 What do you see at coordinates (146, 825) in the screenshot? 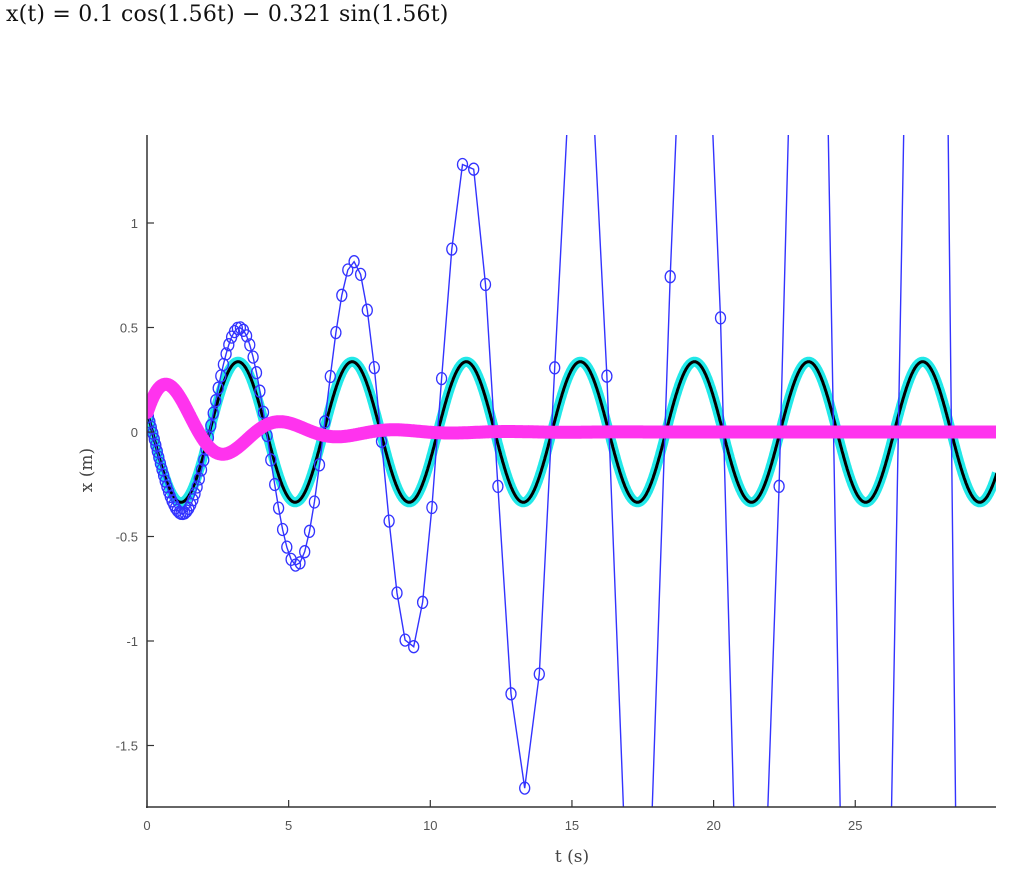
I see `x-tick-label: 0` at bounding box center [146, 825].